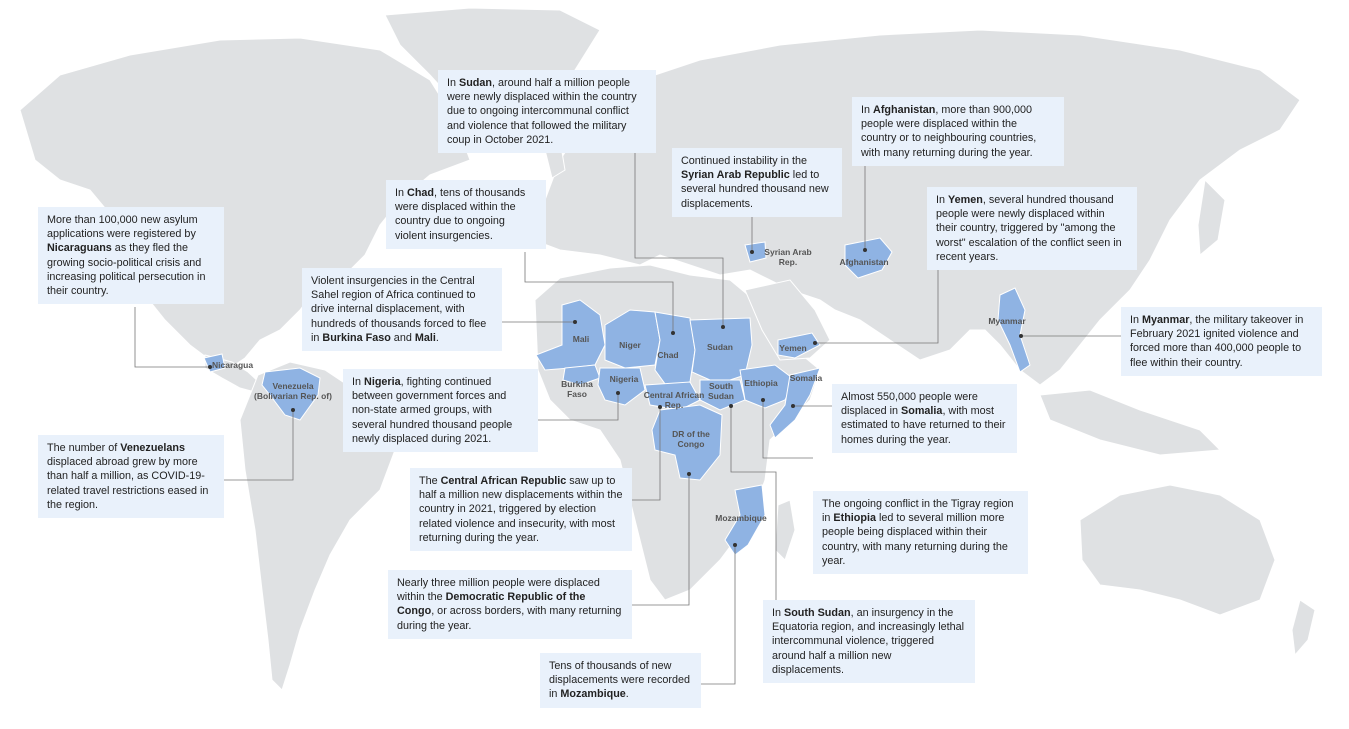 This screenshot has width=1349, height=729. I want to click on callout-country: Chad, so click(421, 193).